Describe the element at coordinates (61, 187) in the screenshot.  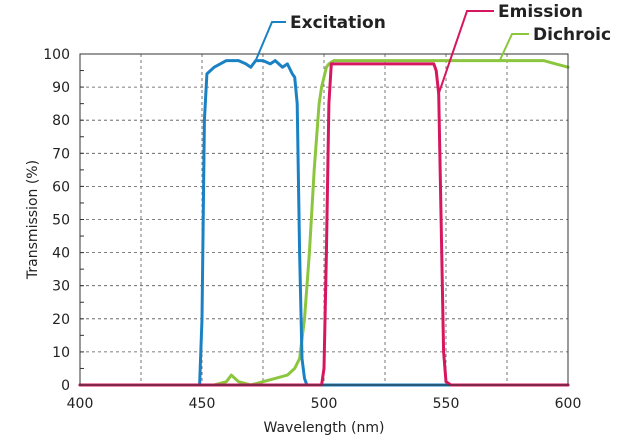
I see `y-tick-label: 60` at that location.